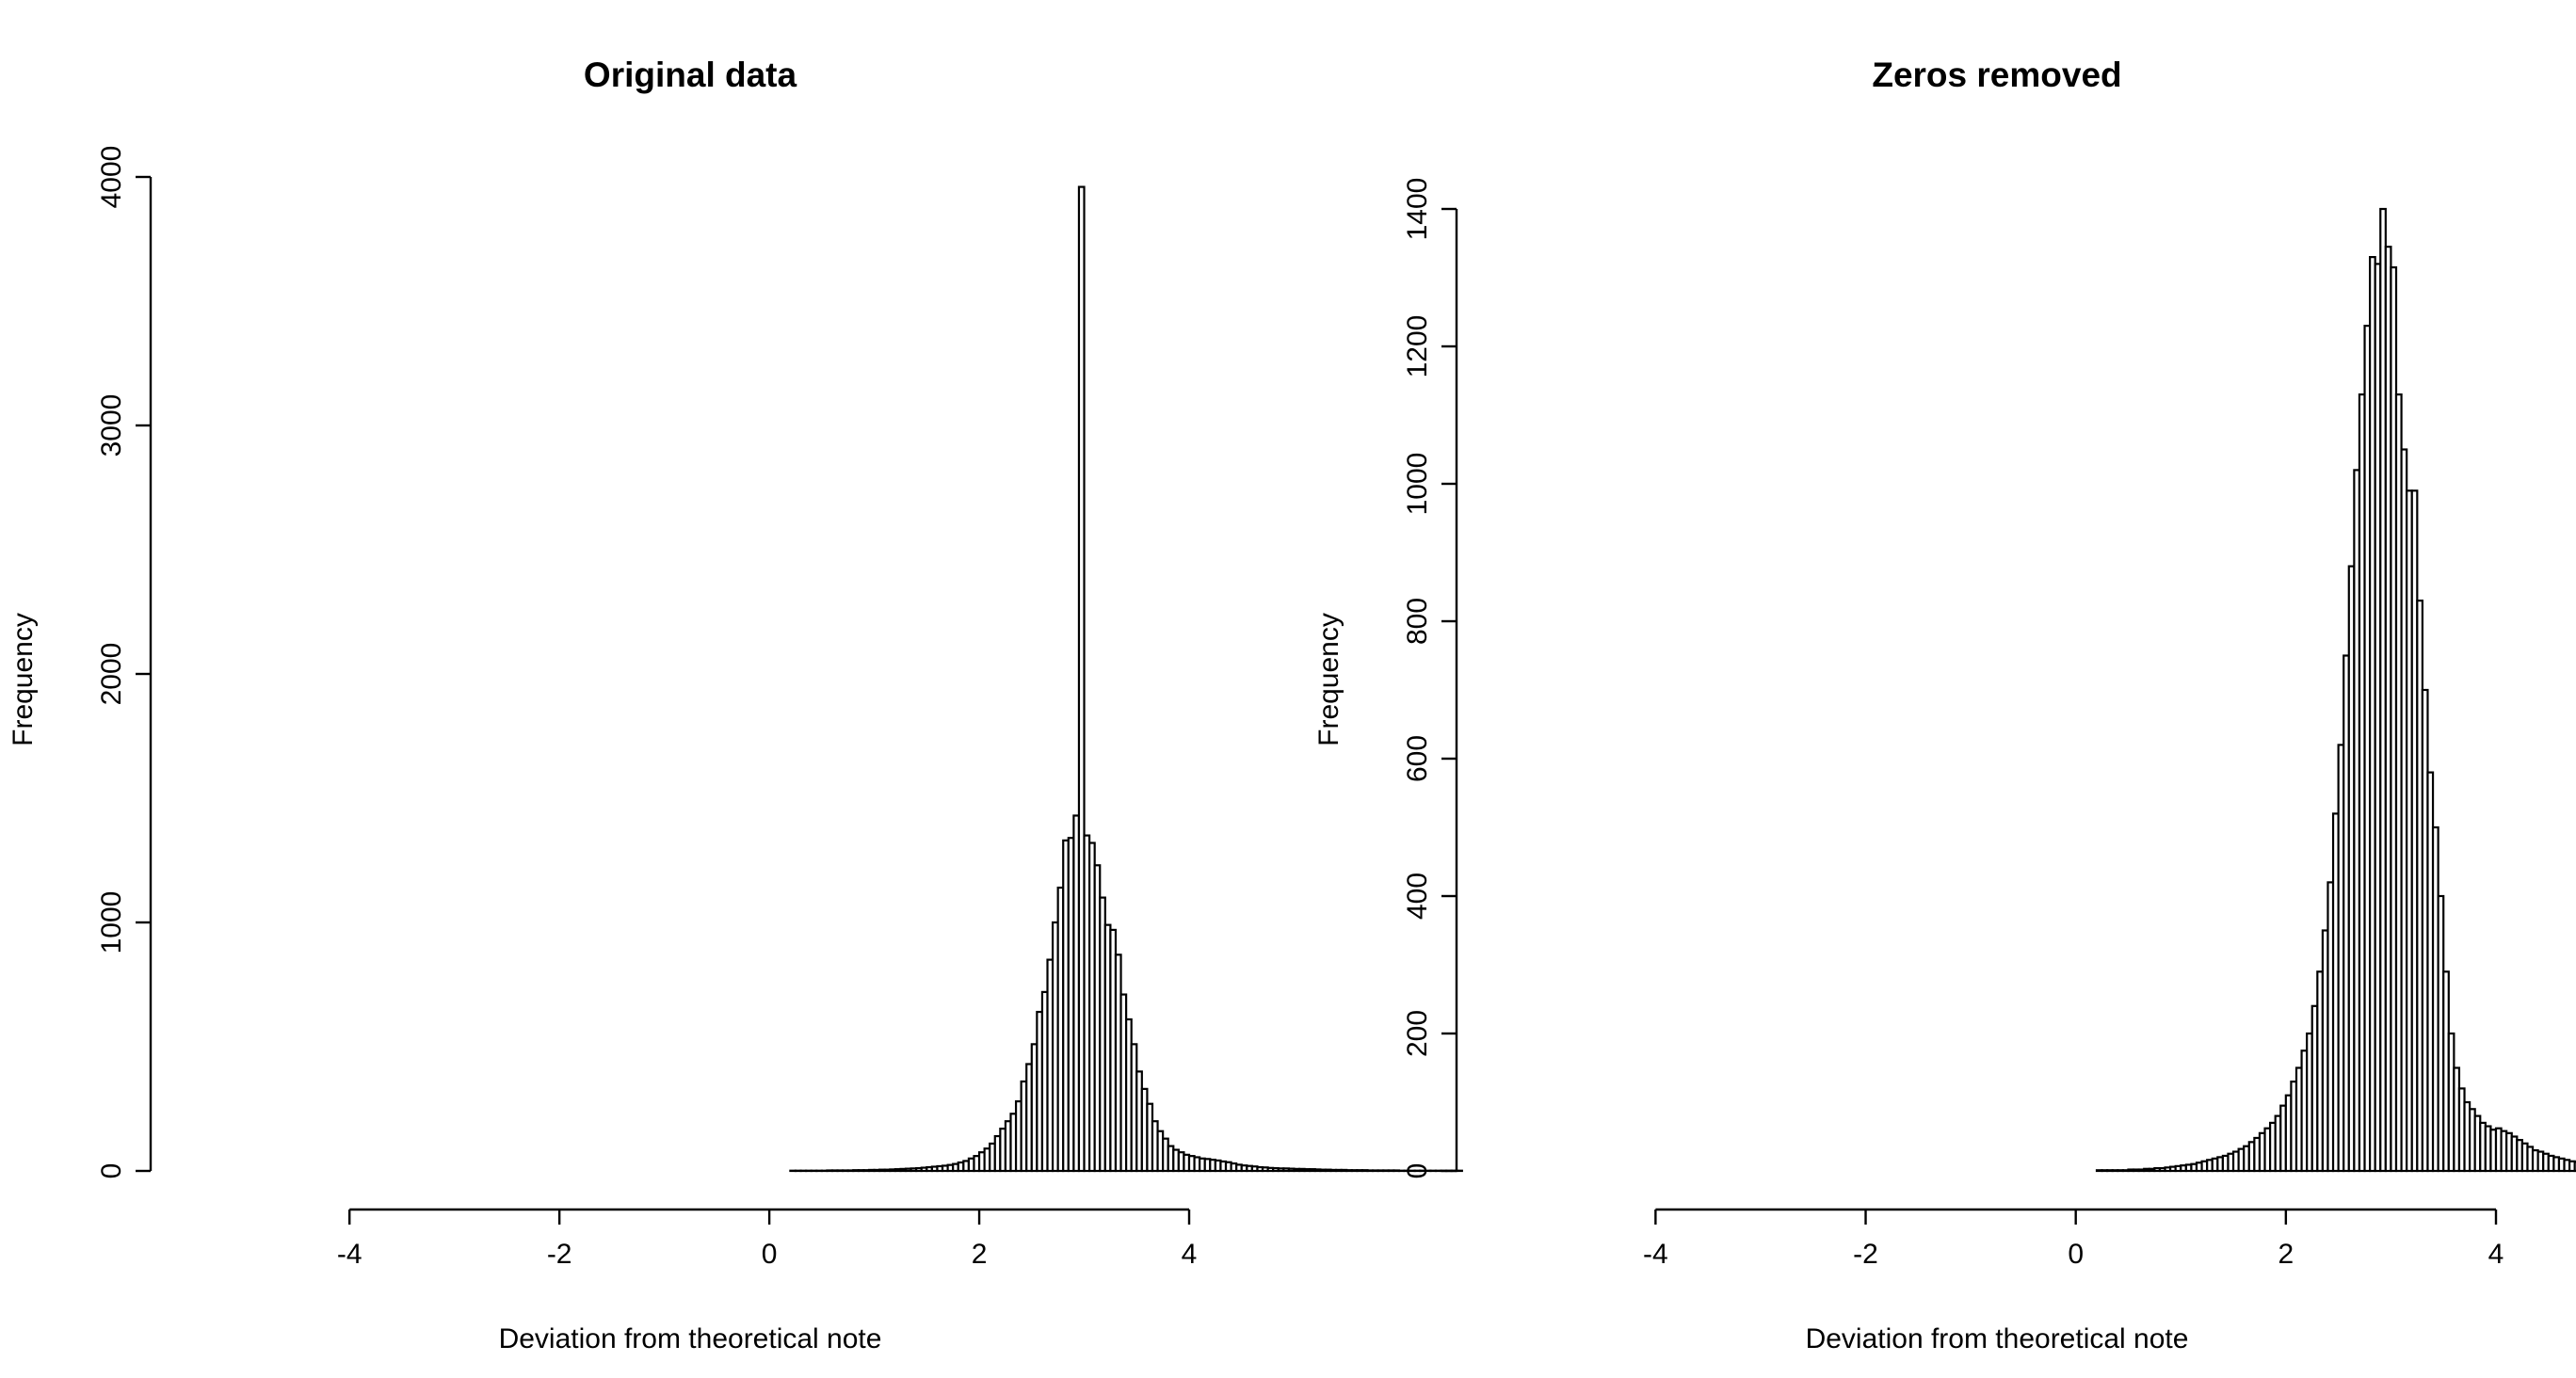 This screenshot has height=1378, width=2576. Describe the element at coordinates (690, 75) in the screenshot. I see `chart-title: Original data` at that location.